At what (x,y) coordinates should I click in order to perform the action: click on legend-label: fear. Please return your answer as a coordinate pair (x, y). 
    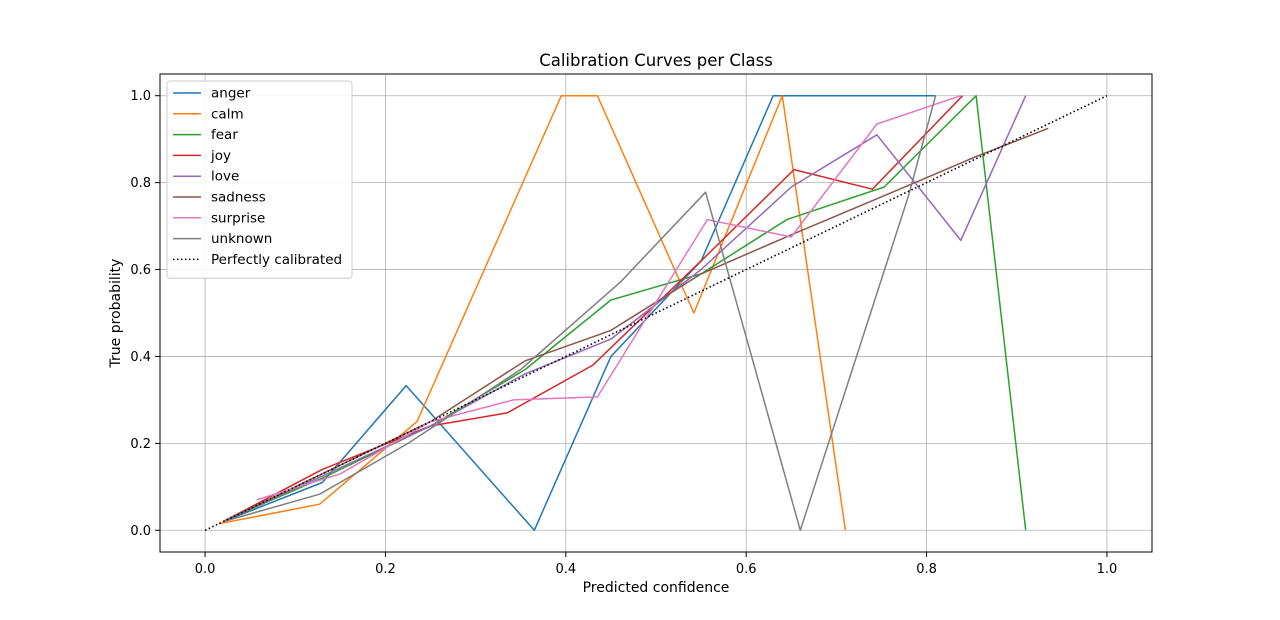
    Looking at the image, I should click on (224, 135).